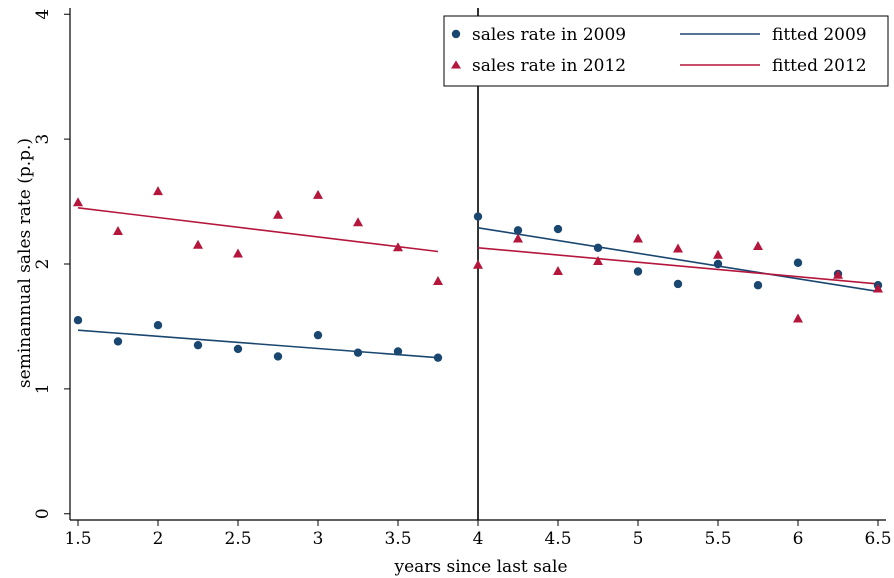  I want to click on y-tick-label: 4, so click(43, 14).